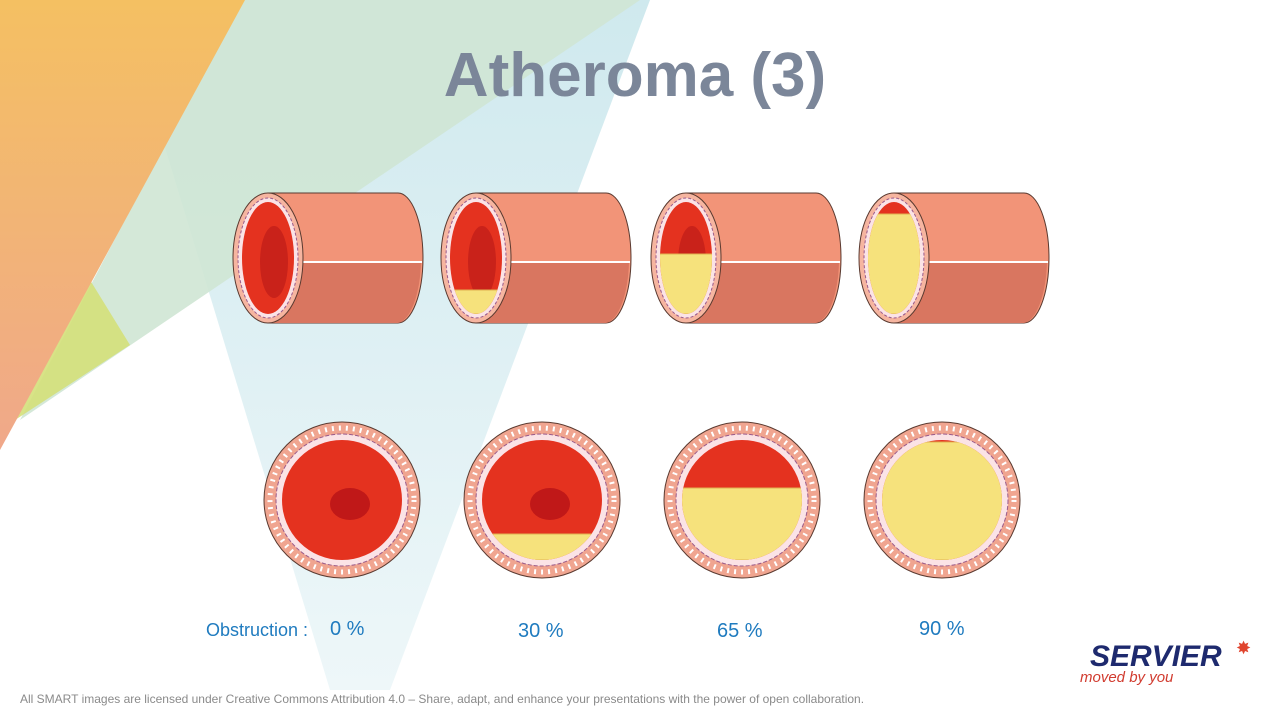 The width and height of the screenshot is (1280, 720). What do you see at coordinates (894, 263) in the screenshot?
I see `tube-plaque` at bounding box center [894, 263].